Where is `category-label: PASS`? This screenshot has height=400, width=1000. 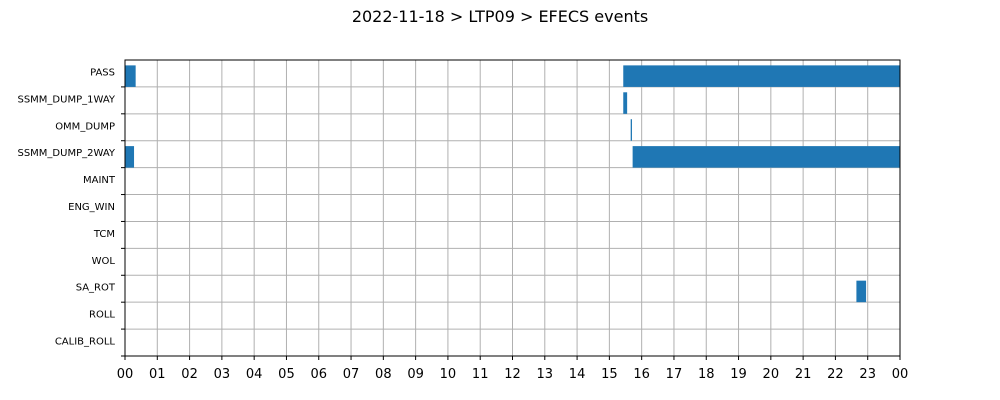
category-label: PASS is located at coordinates (102, 72).